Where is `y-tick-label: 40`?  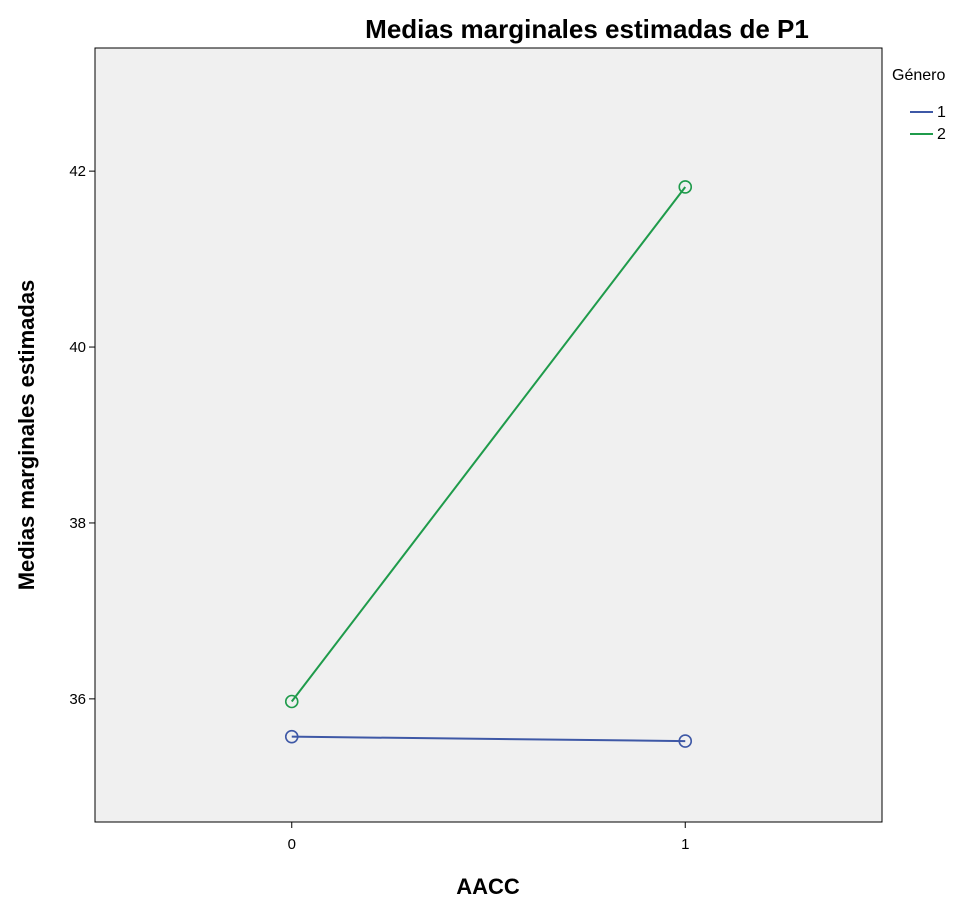 y-tick-label: 40 is located at coordinates (77, 347).